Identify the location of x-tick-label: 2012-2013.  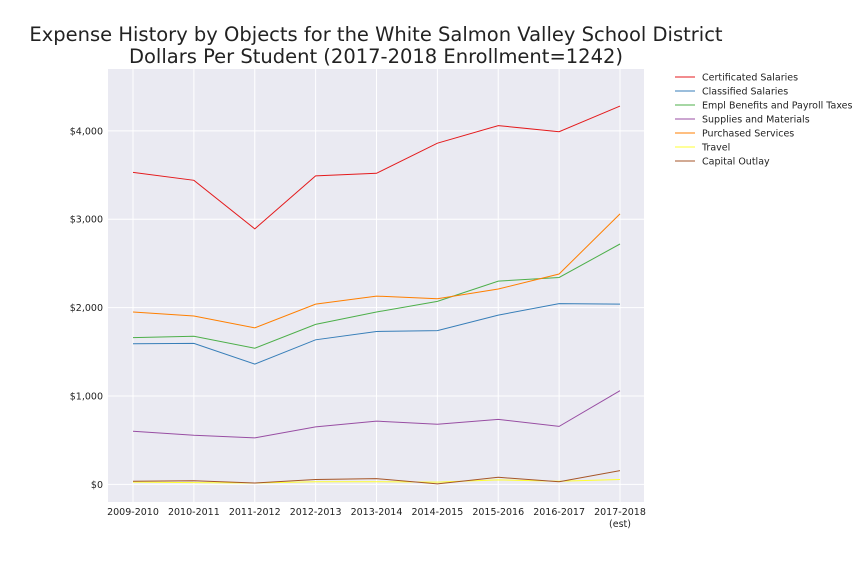
(316, 512).